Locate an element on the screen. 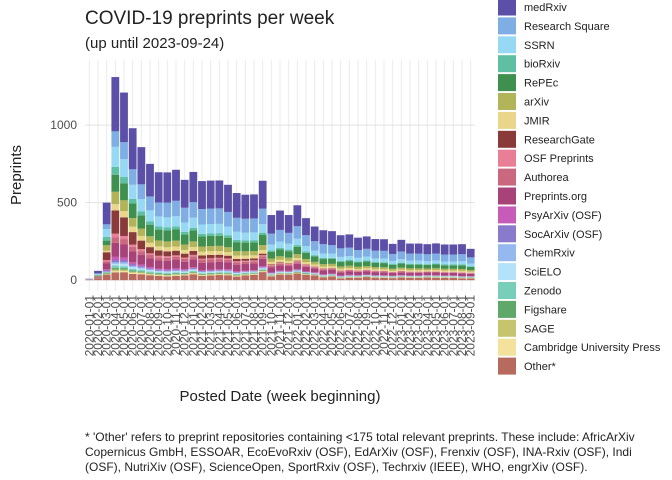  legend-label: SciELO is located at coordinates (543, 273).